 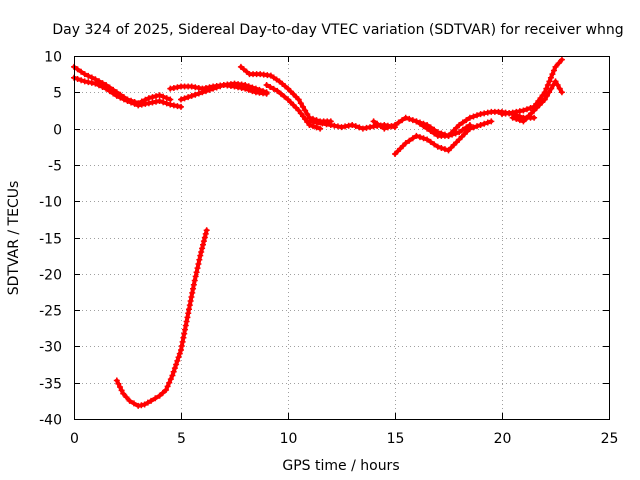 What do you see at coordinates (503, 439) in the screenshot?
I see `x-tick-label: 20` at bounding box center [503, 439].